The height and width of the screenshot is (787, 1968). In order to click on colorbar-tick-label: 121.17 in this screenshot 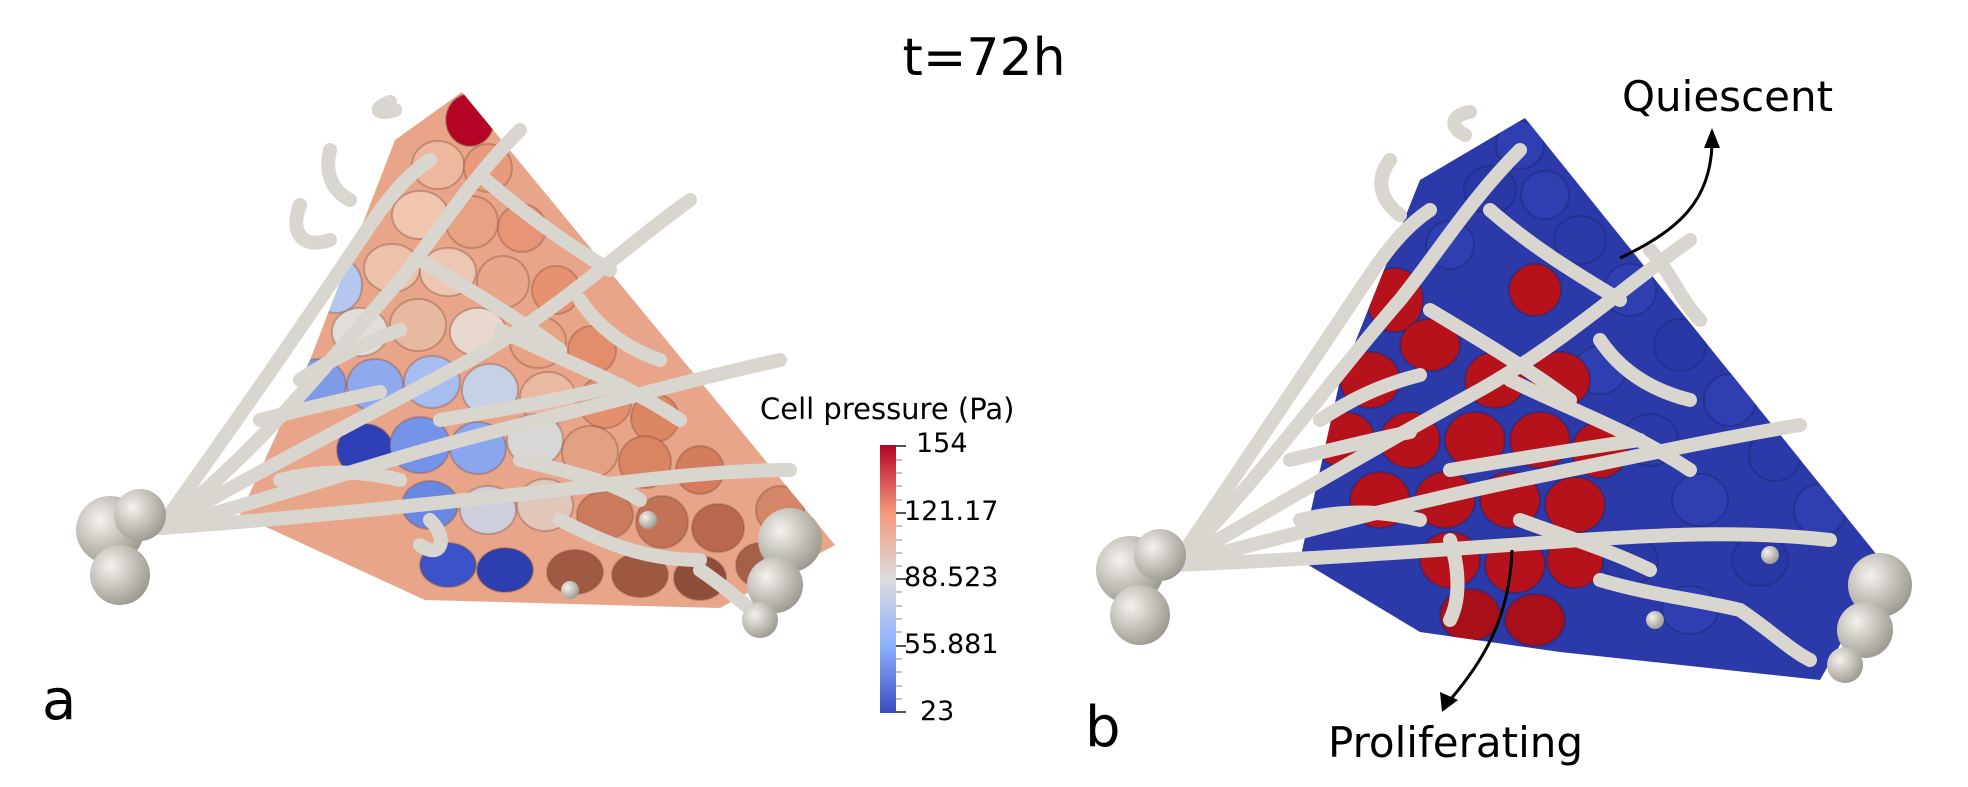, I will do `click(951, 511)`.